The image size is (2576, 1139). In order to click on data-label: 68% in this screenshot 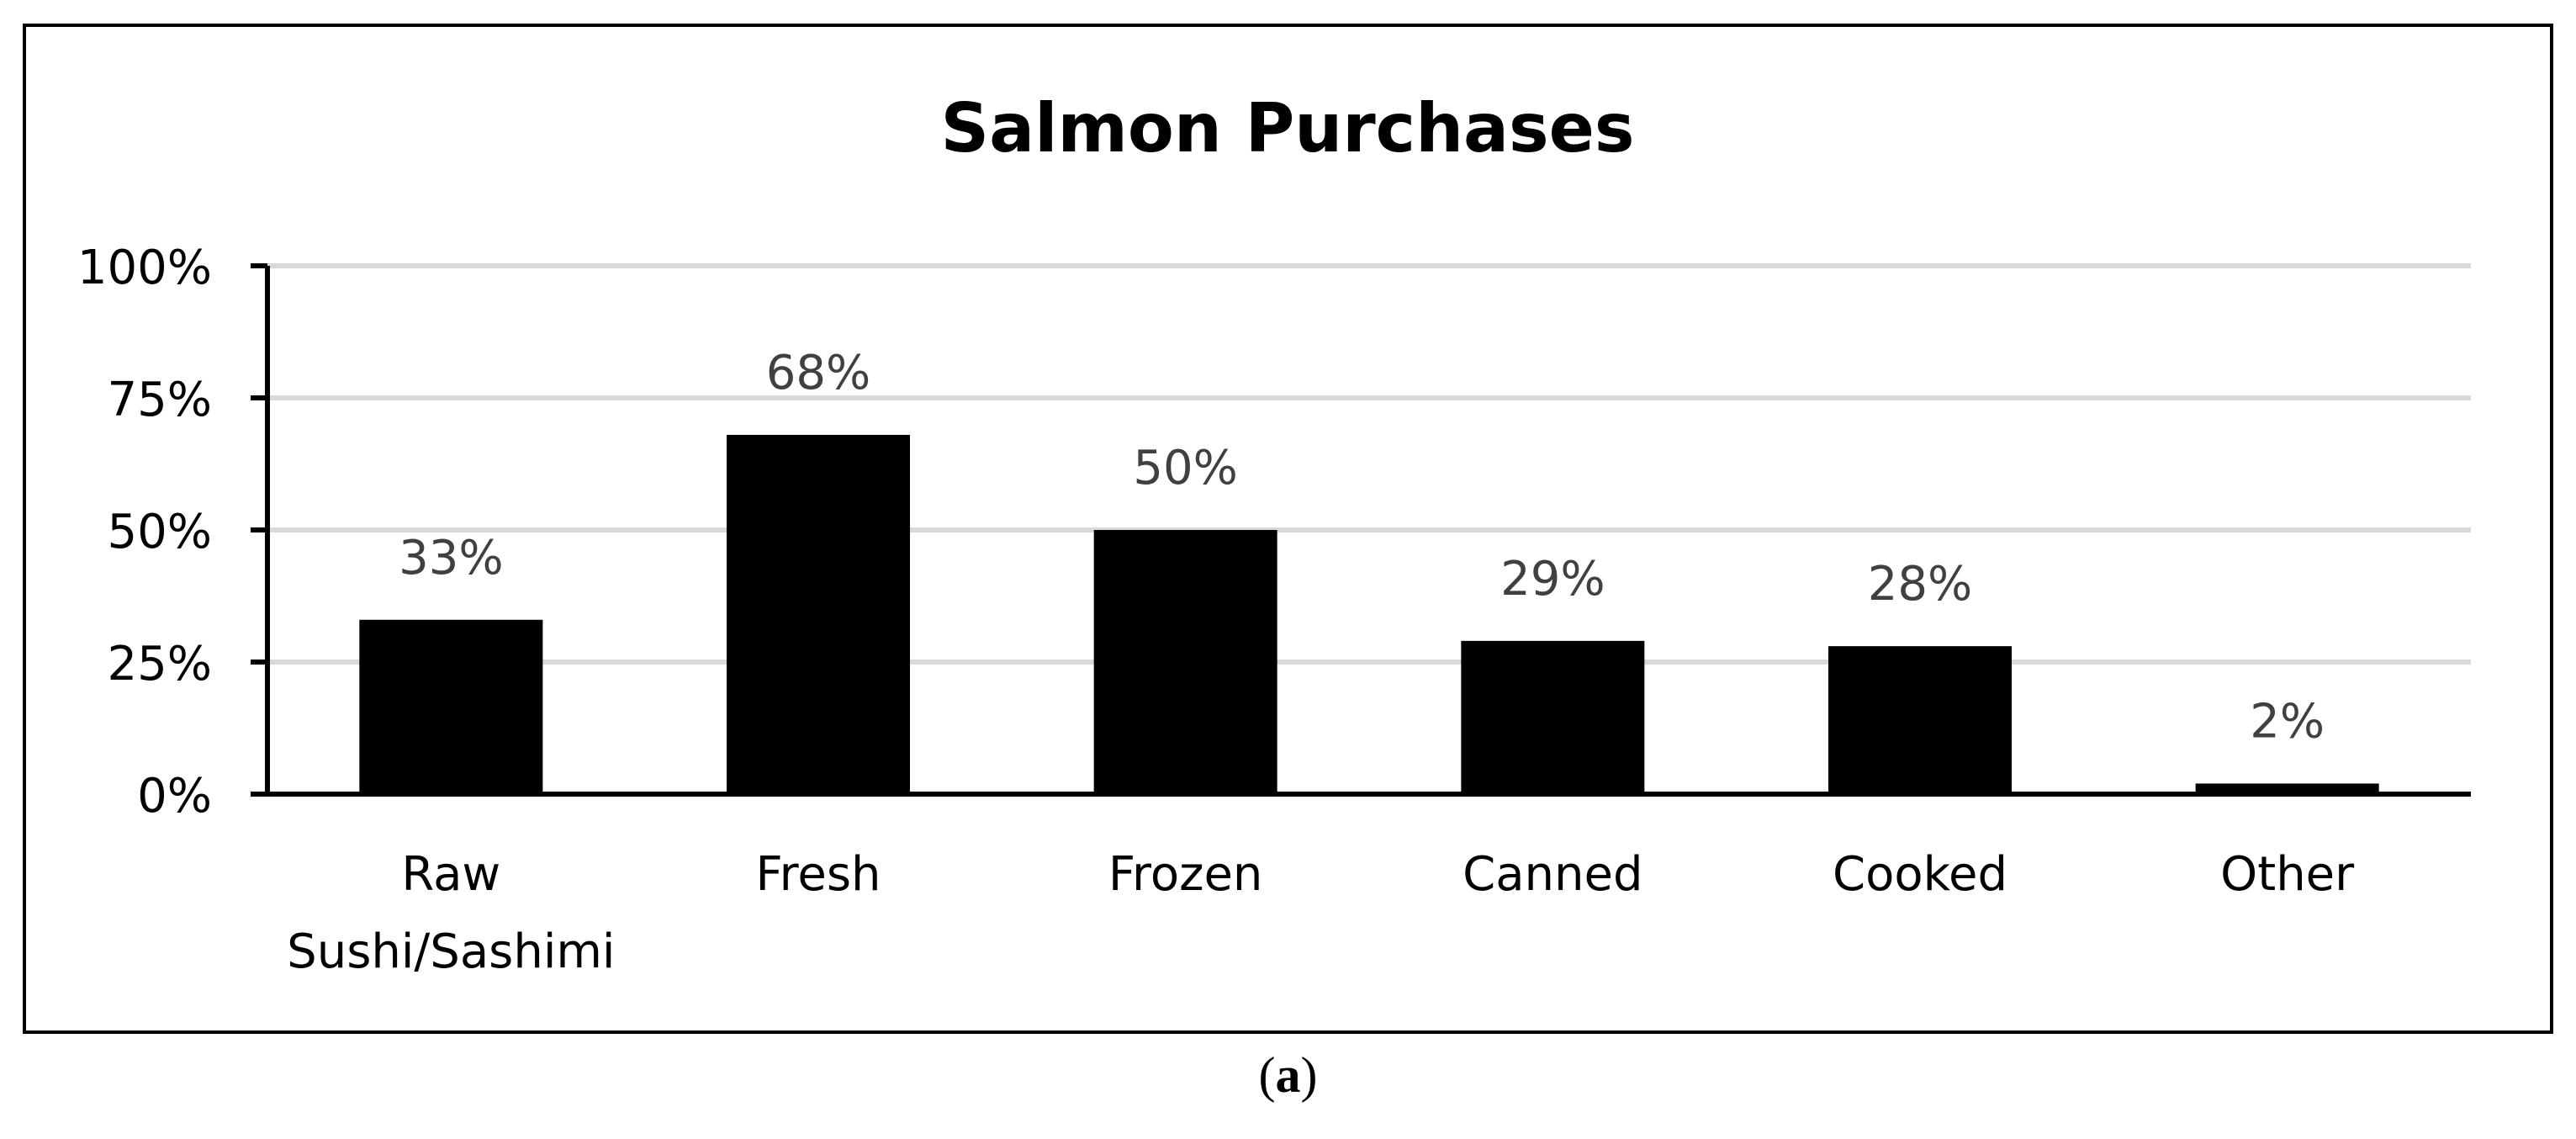, I will do `click(818, 373)`.